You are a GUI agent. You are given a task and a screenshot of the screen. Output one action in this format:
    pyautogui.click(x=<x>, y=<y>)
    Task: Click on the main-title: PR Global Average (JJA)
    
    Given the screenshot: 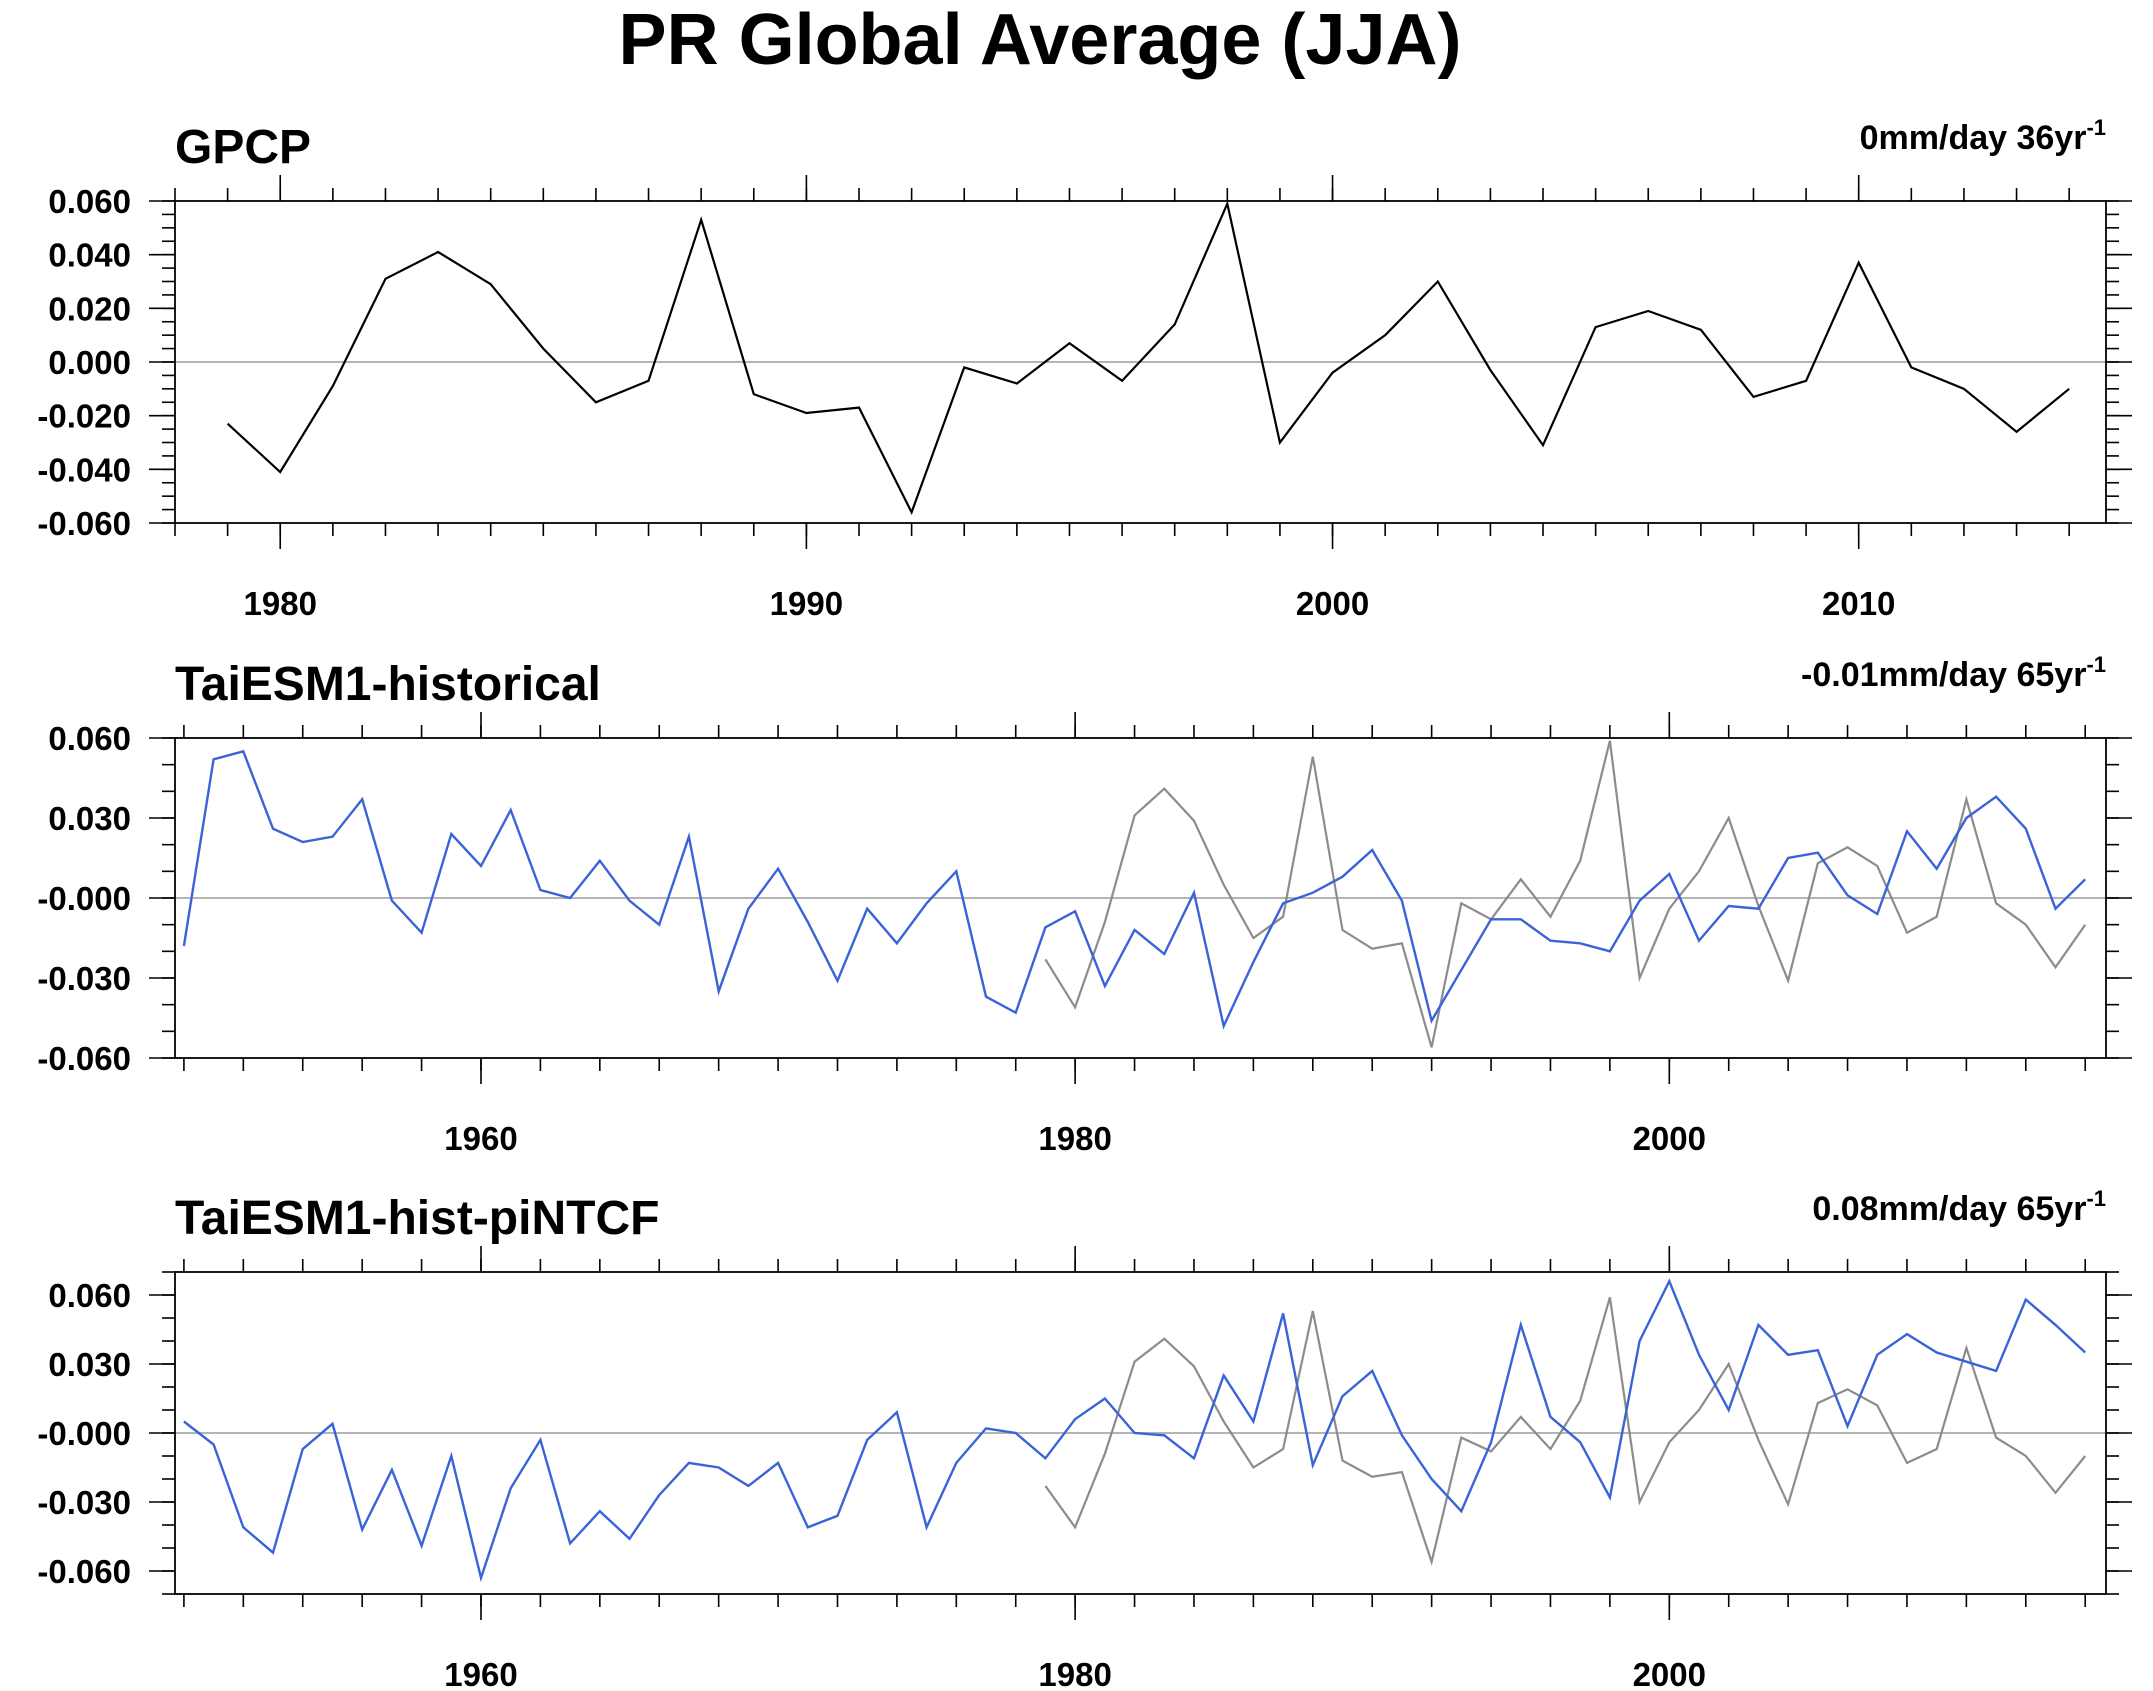 What is the action you would take?
    pyautogui.click(x=1040, y=40)
    